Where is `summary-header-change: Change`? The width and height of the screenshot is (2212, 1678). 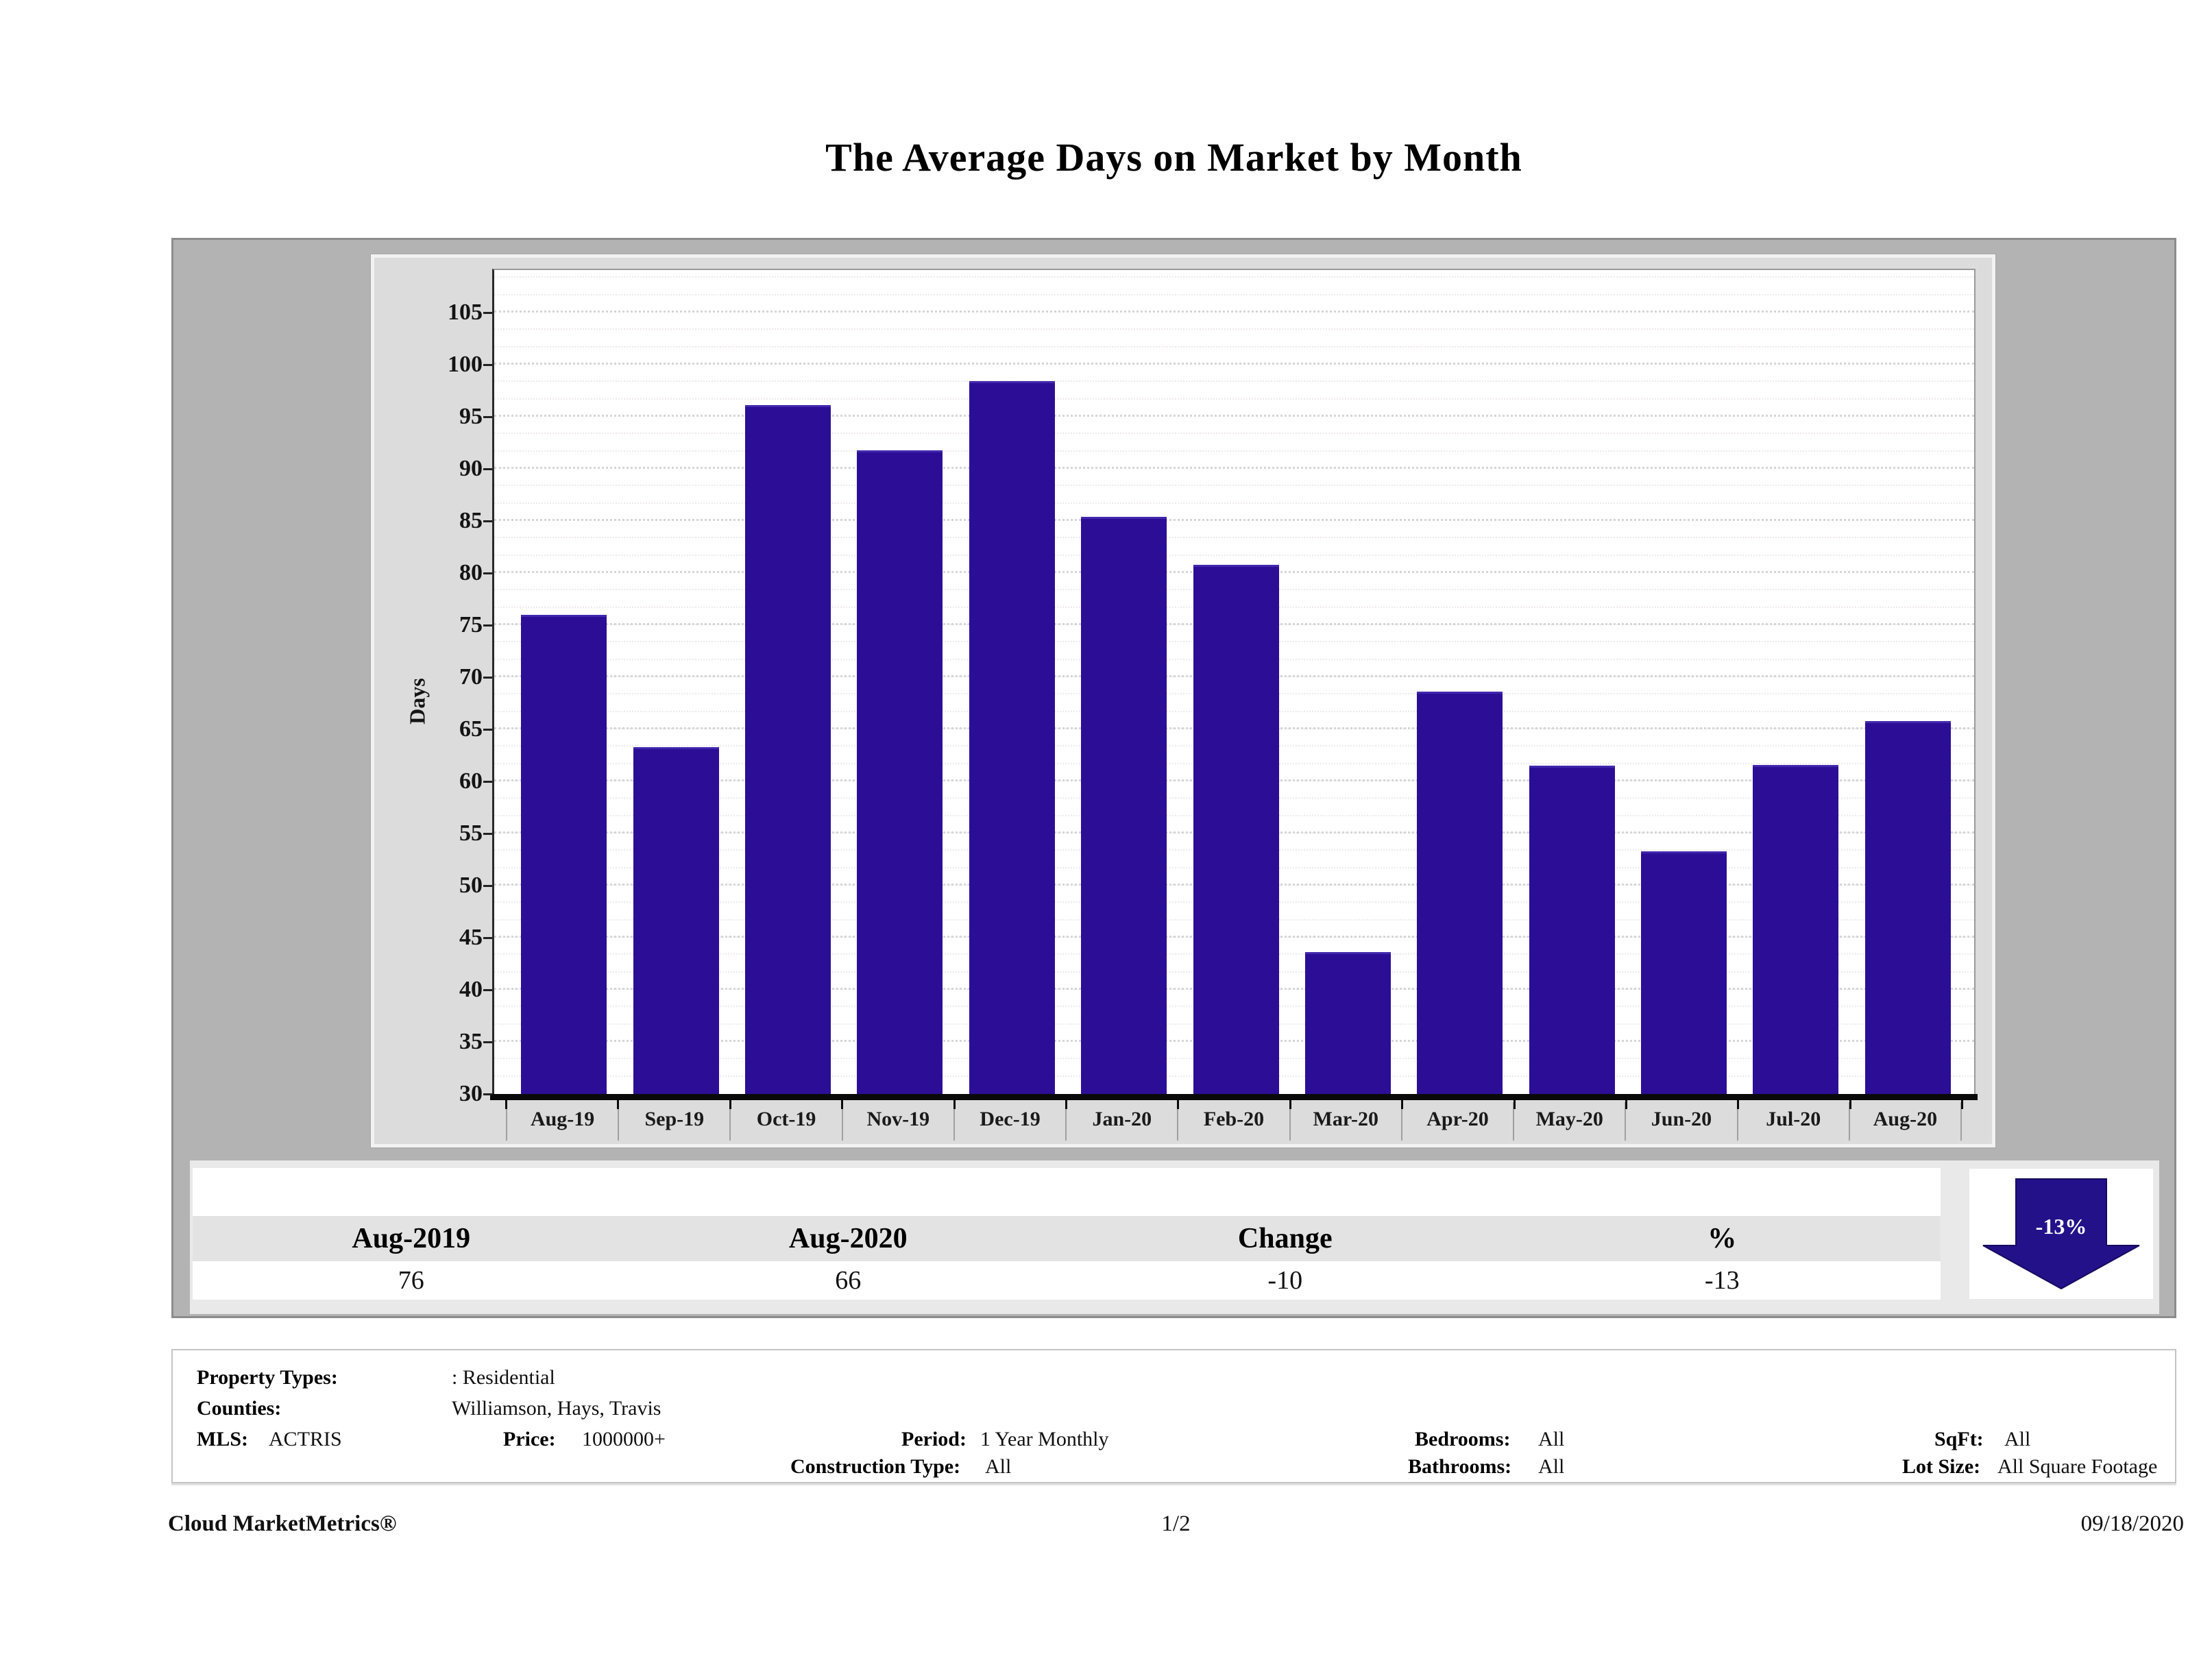
summary-header-change: Change is located at coordinates (1285, 1238).